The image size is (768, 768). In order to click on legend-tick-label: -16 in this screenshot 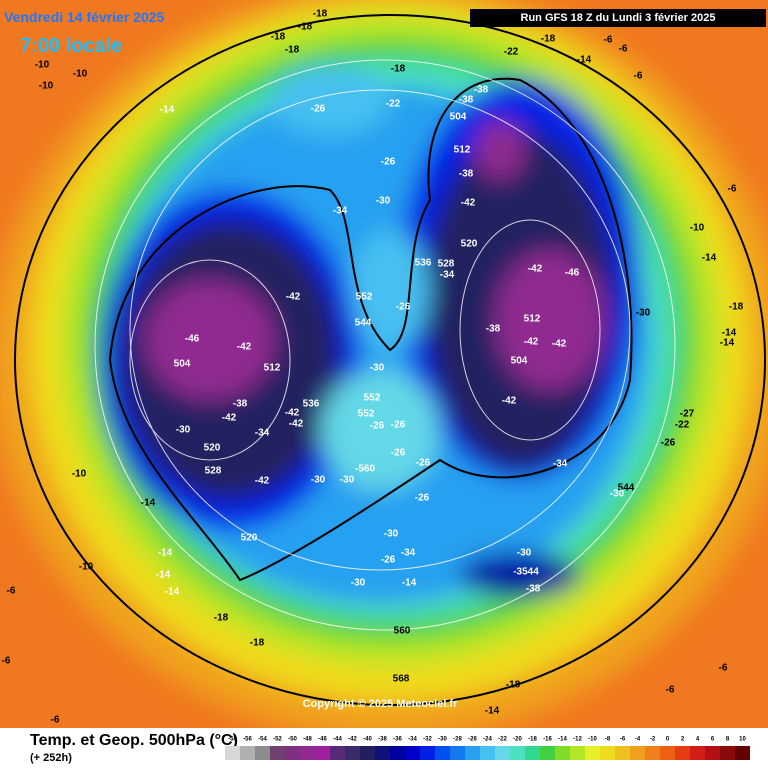, I will do `click(547, 740)`.